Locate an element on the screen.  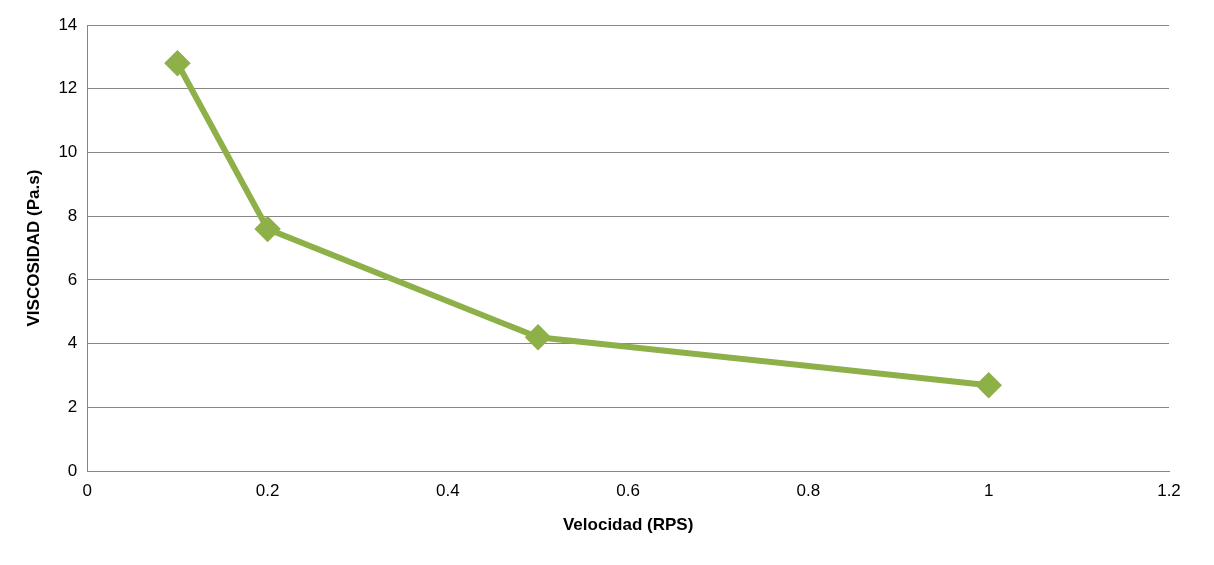
y-tick-label: 14 is located at coordinates (68, 24).